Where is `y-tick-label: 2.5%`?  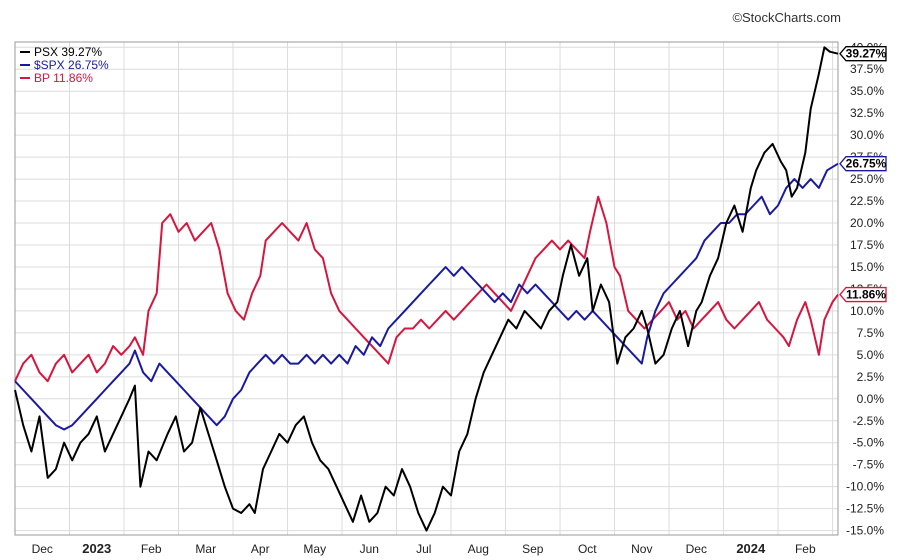
y-tick-label: 2.5% is located at coordinates (871, 377).